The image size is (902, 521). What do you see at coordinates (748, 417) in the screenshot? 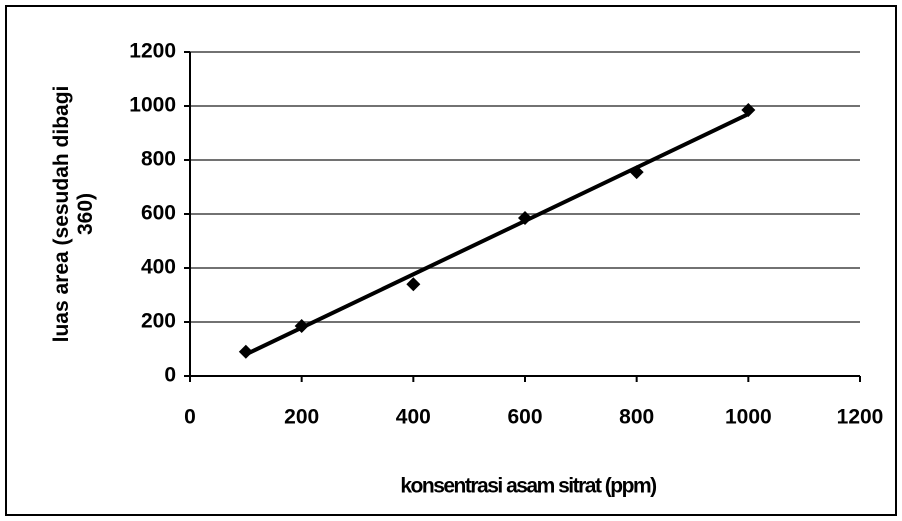
I see `x-tick-label: 1000` at bounding box center [748, 417].